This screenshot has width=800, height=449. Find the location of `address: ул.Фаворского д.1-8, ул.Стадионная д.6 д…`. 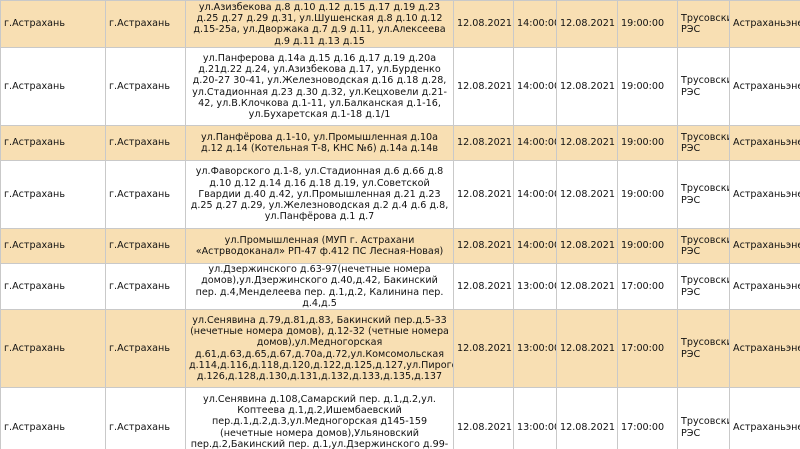

address: ул.Фаворского д.1-8, ул.Стадионная д.6 д… is located at coordinates (319, 194).